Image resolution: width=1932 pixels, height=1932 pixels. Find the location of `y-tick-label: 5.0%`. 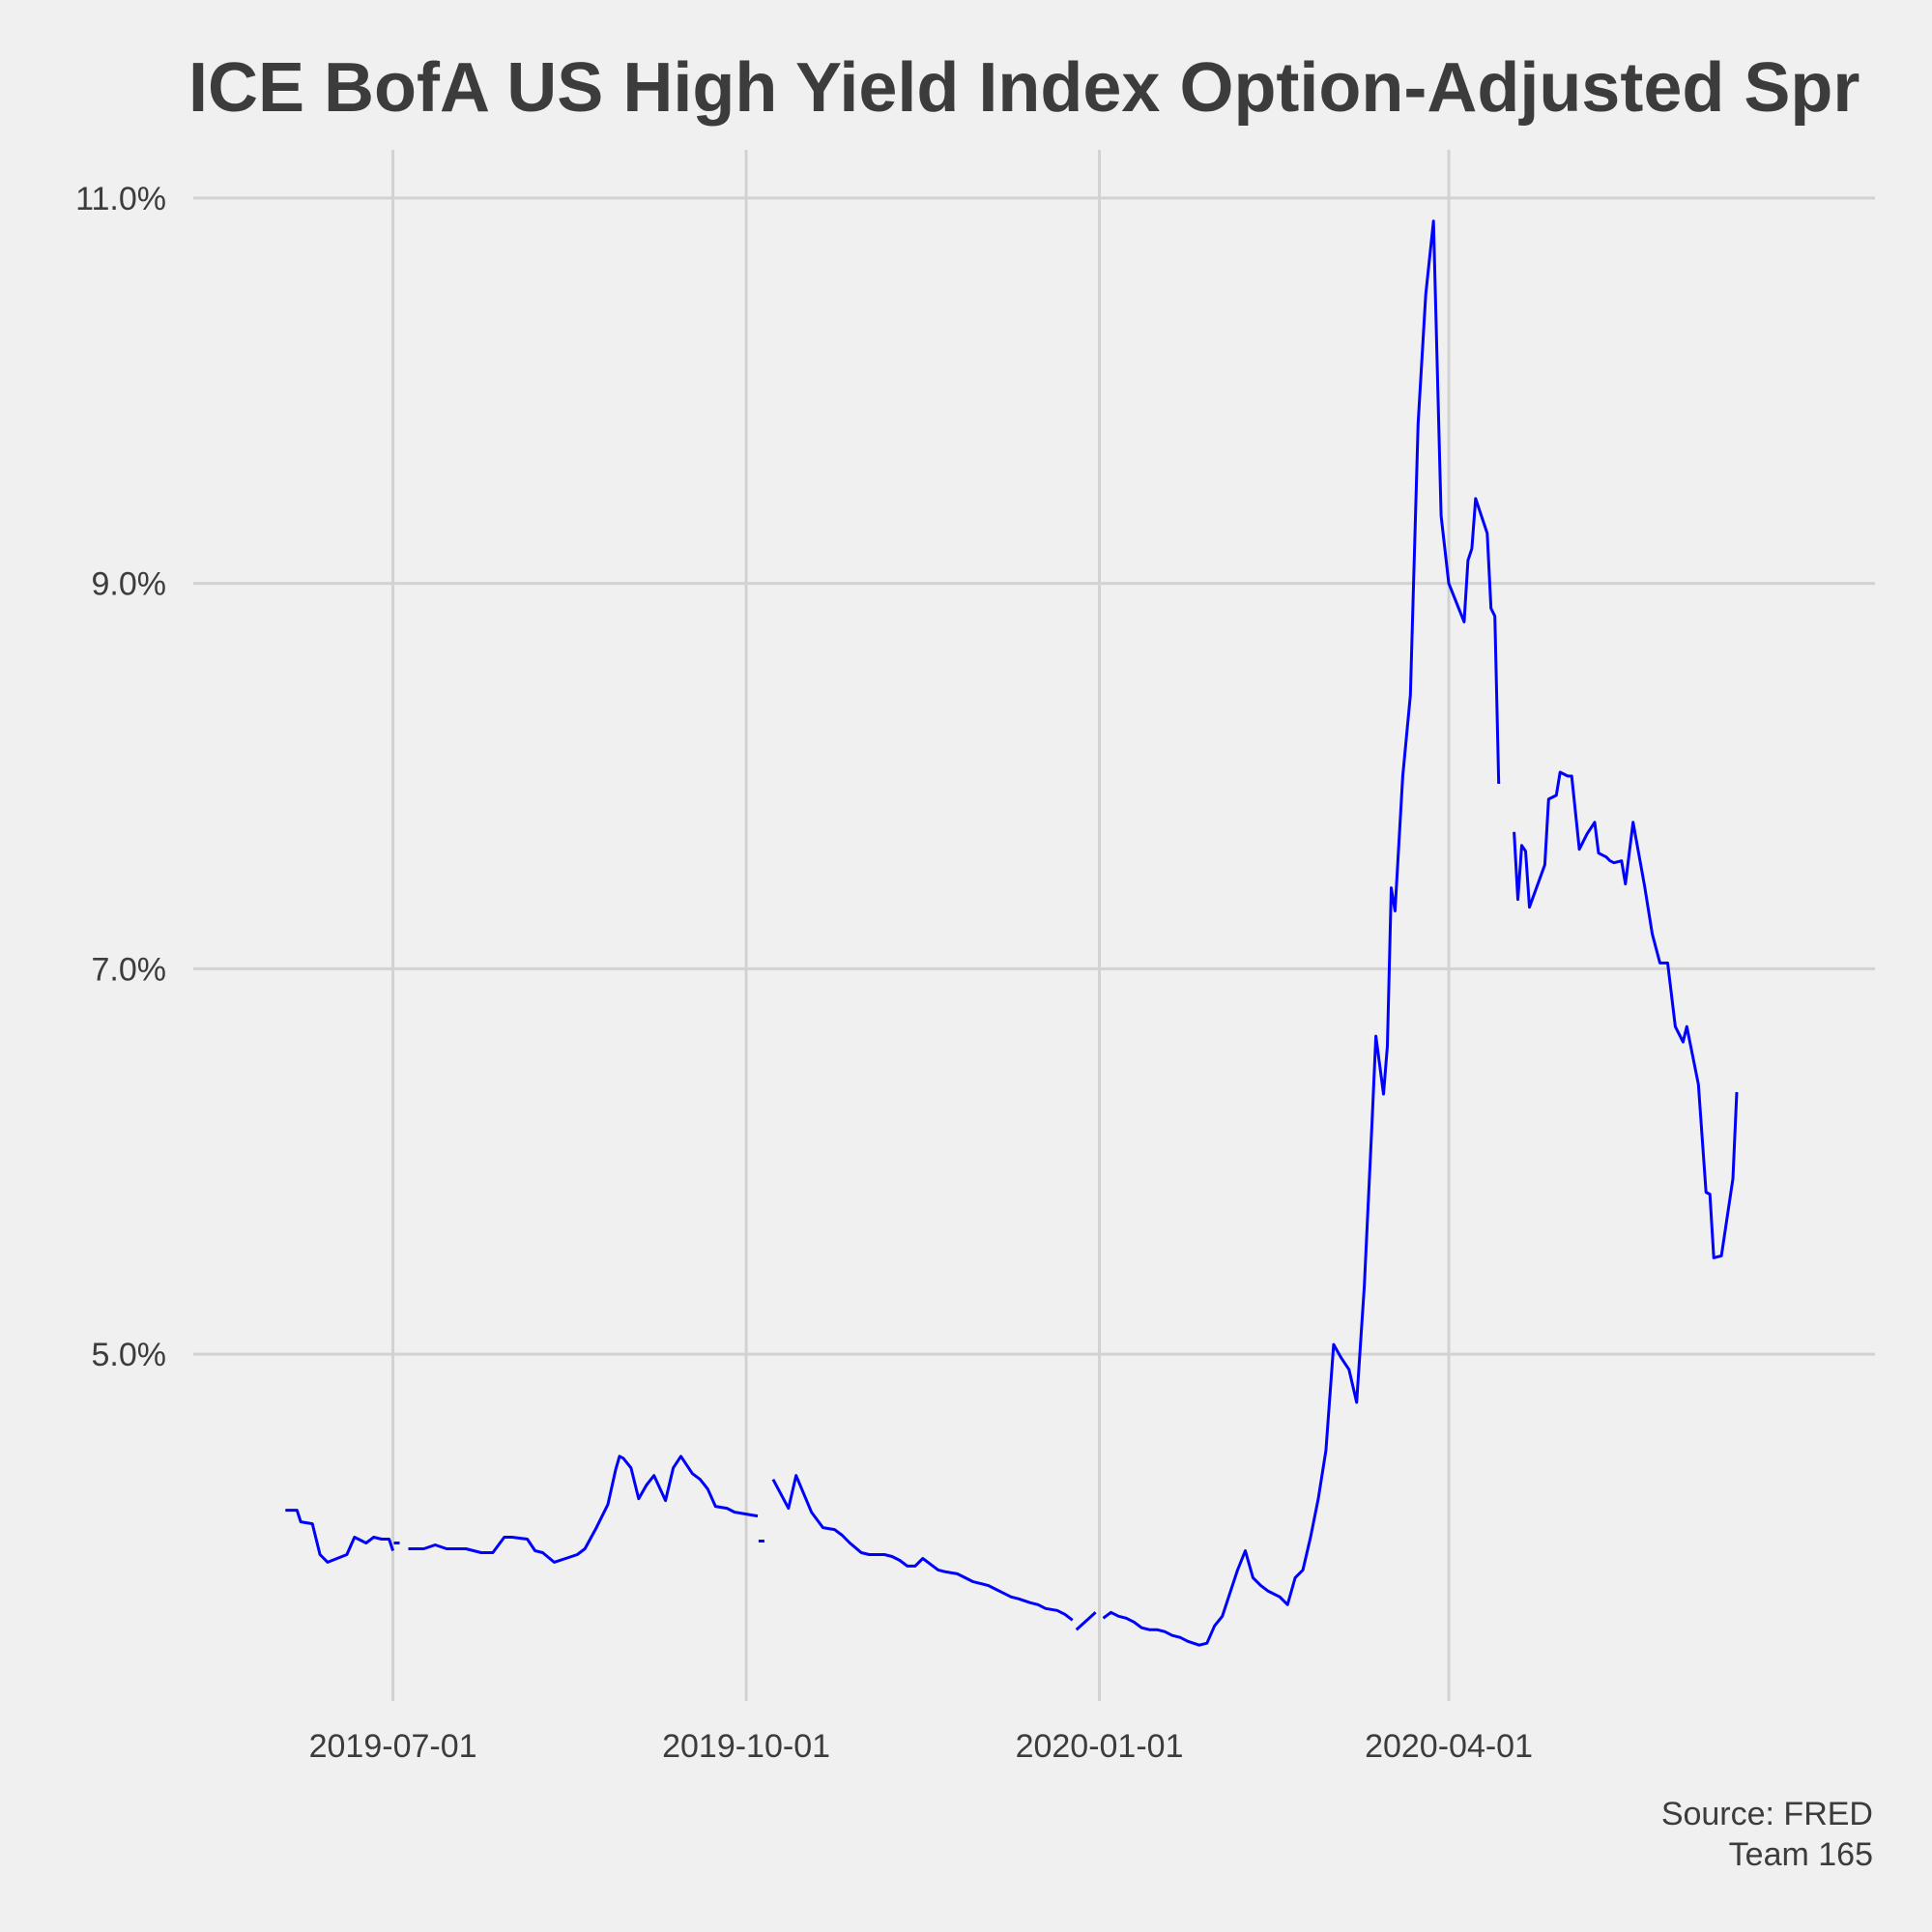

y-tick-label: 5.0% is located at coordinates (129, 1355).